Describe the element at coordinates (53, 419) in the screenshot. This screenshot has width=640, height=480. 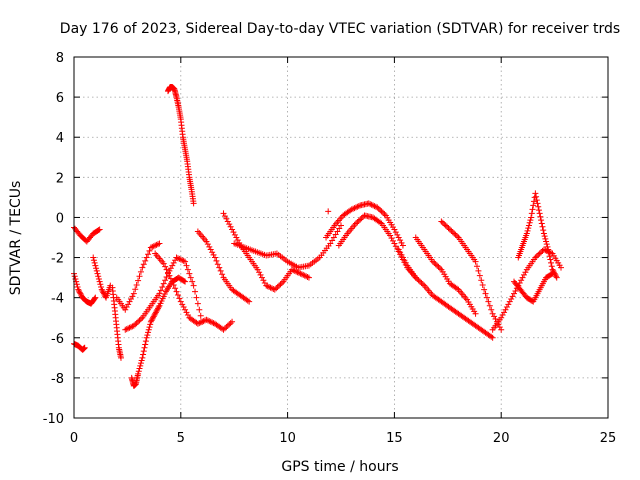
I see `y-tick-label: -10` at that location.